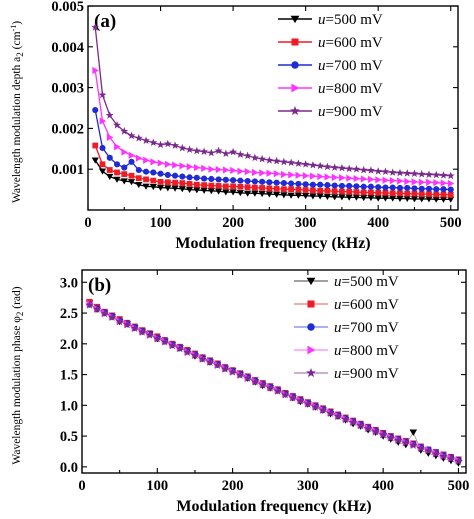 The width and height of the screenshot is (474, 519). Describe the element at coordinates (69, 314) in the screenshot. I see `y-tick-label: 2.5` at that location.